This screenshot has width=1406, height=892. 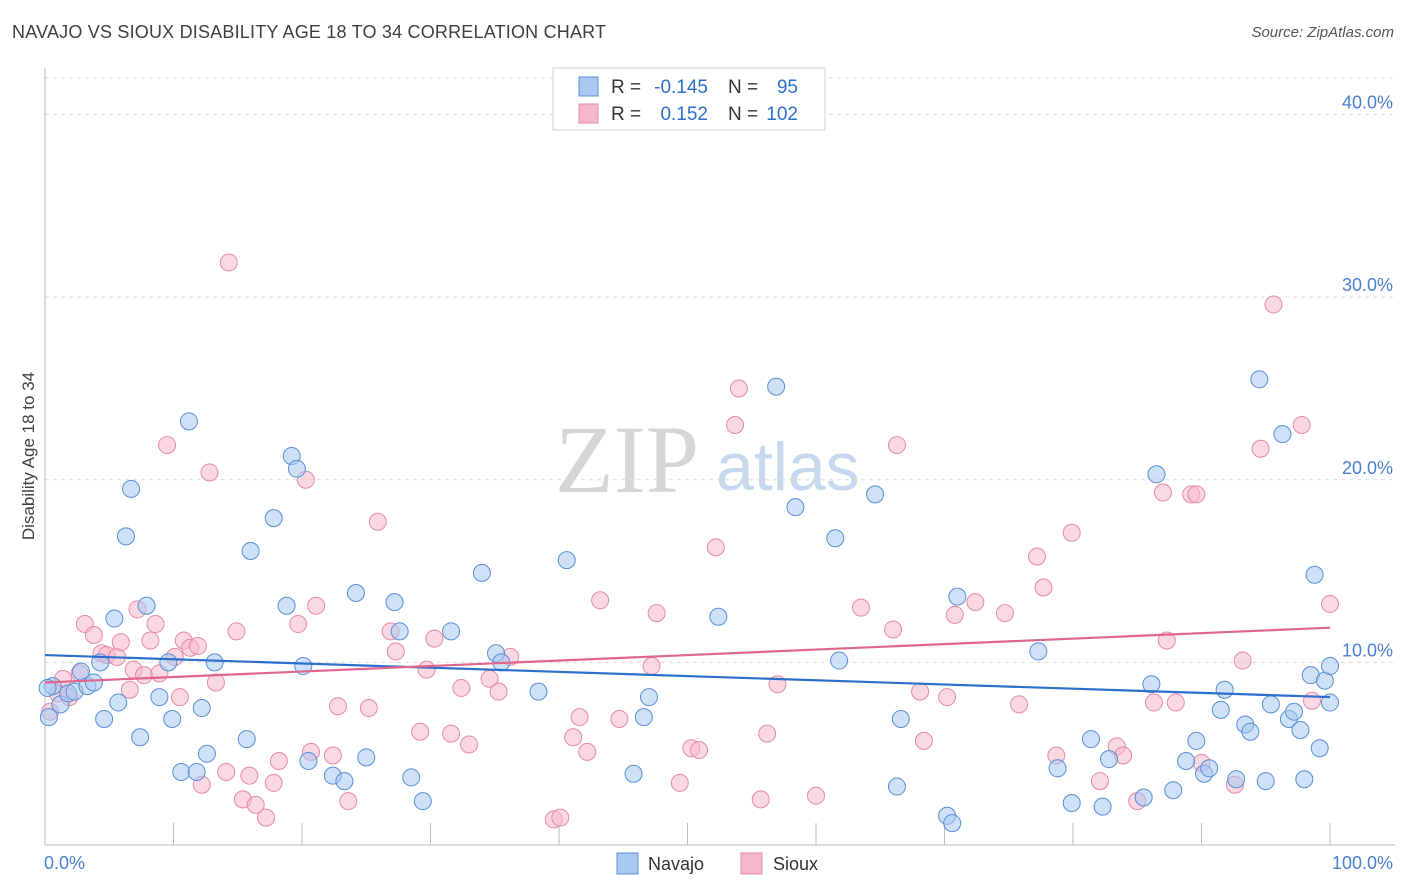 What do you see at coordinates (626, 87) in the screenshot?
I see `navajo-r-label: R =` at bounding box center [626, 87].